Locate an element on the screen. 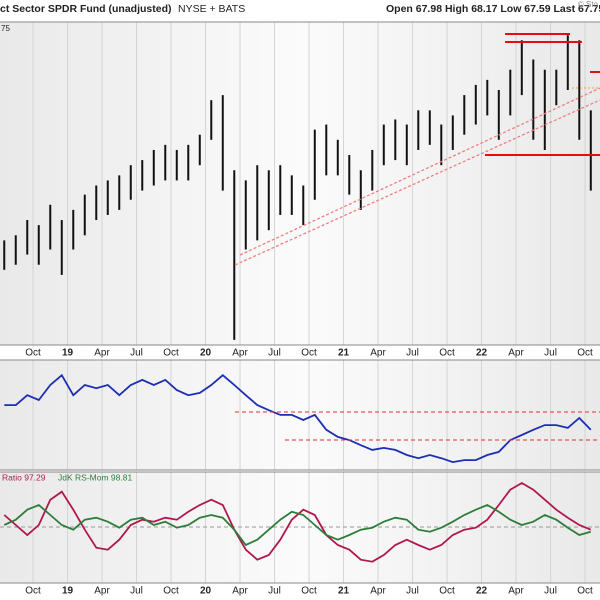  price-label: 75 is located at coordinates (5, 28).